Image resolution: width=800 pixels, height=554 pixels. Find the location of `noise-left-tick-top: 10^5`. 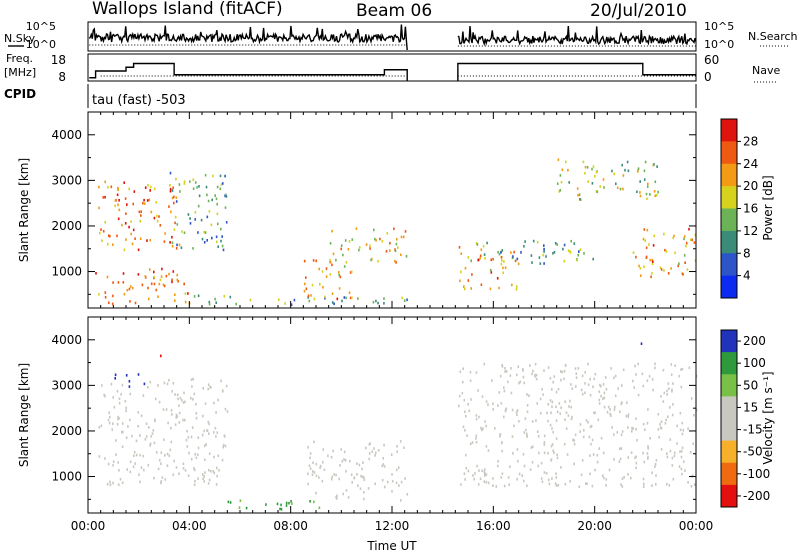

noise-left-tick-top: 10^5 is located at coordinates (41, 26).